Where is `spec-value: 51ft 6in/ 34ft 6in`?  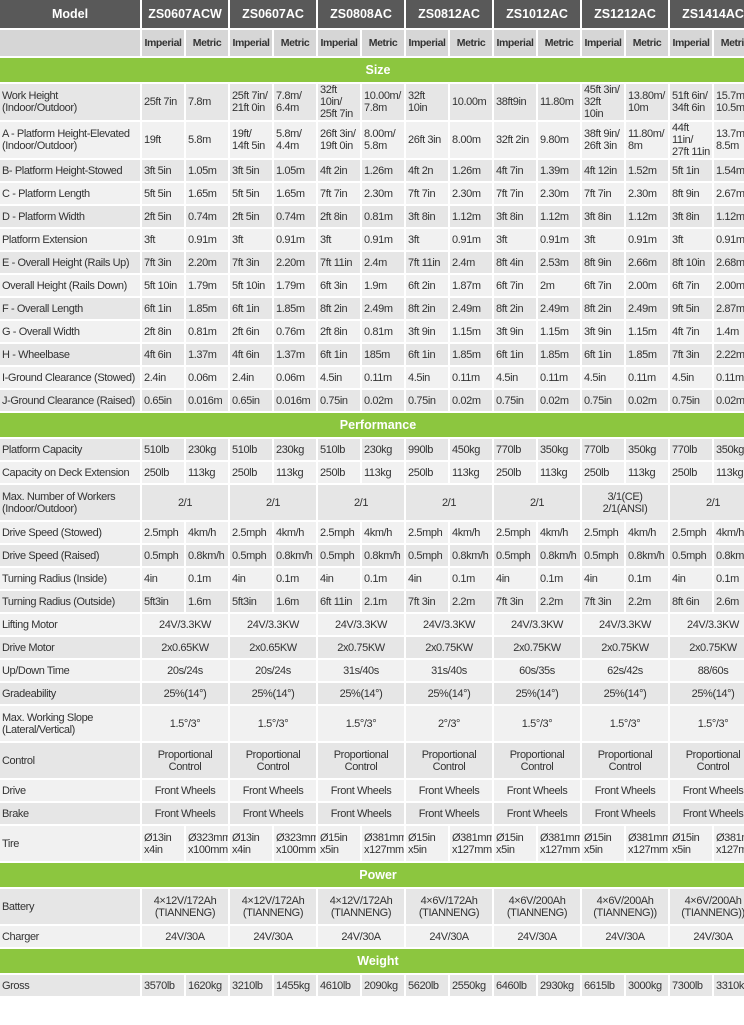
spec-value: 51ft 6in/ 34ft 6in is located at coordinates (691, 102).